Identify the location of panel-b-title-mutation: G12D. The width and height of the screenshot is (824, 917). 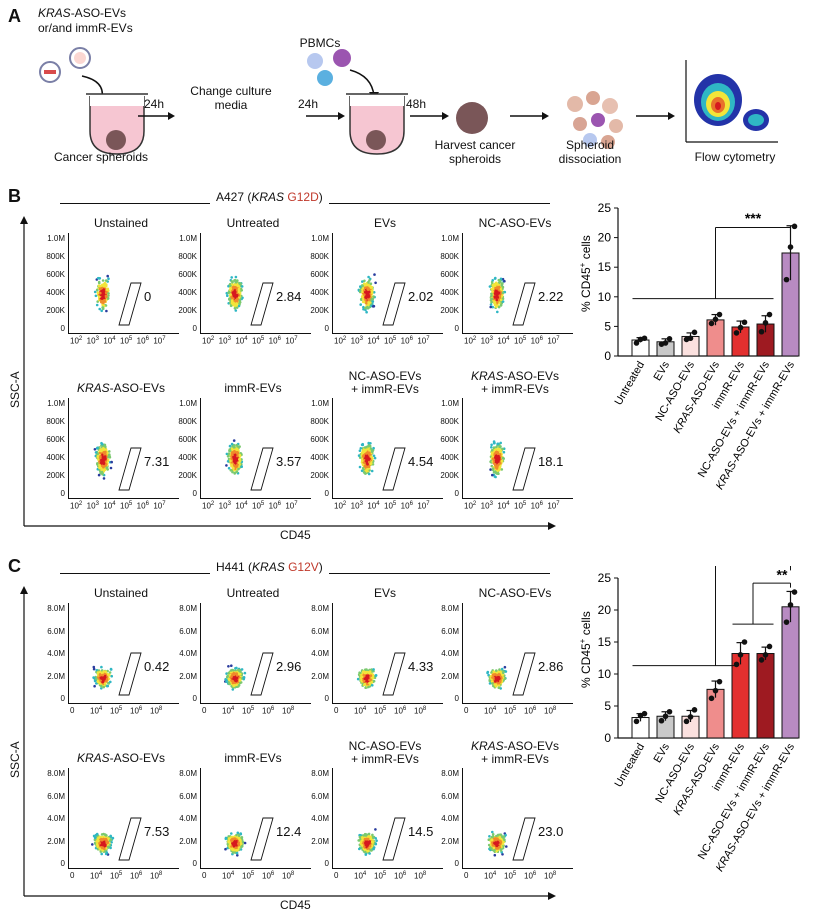
(303, 197).